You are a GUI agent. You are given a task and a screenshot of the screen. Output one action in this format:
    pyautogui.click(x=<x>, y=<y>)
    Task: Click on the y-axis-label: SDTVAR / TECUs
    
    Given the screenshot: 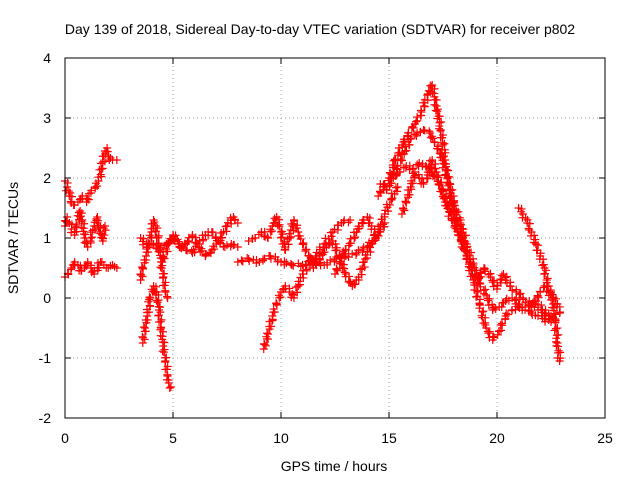 What is the action you would take?
    pyautogui.click(x=13, y=238)
    